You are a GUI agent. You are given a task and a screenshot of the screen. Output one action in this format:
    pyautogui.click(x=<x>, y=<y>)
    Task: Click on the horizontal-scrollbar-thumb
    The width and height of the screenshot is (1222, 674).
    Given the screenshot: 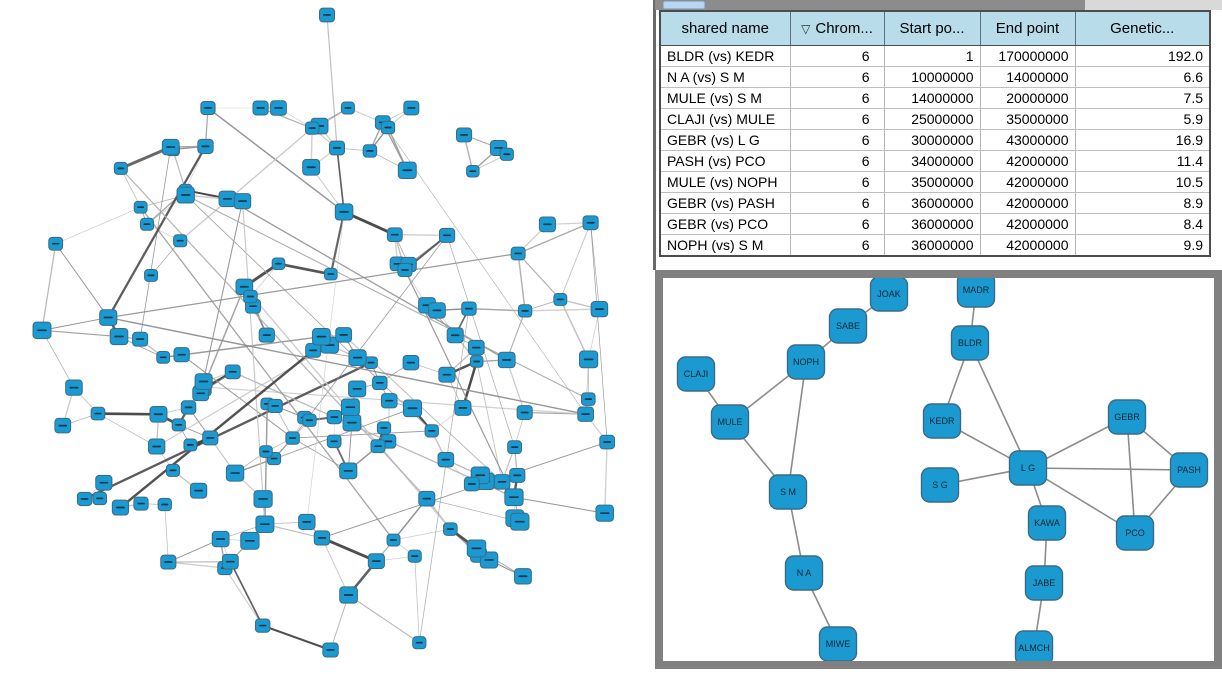 What is the action you would take?
    pyautogui.click(x=870, y=5)
    